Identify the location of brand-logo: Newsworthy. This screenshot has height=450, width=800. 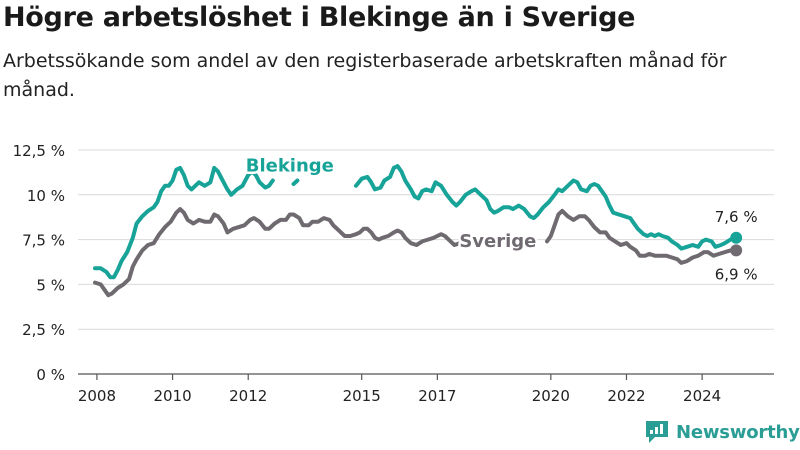
(722, 432).